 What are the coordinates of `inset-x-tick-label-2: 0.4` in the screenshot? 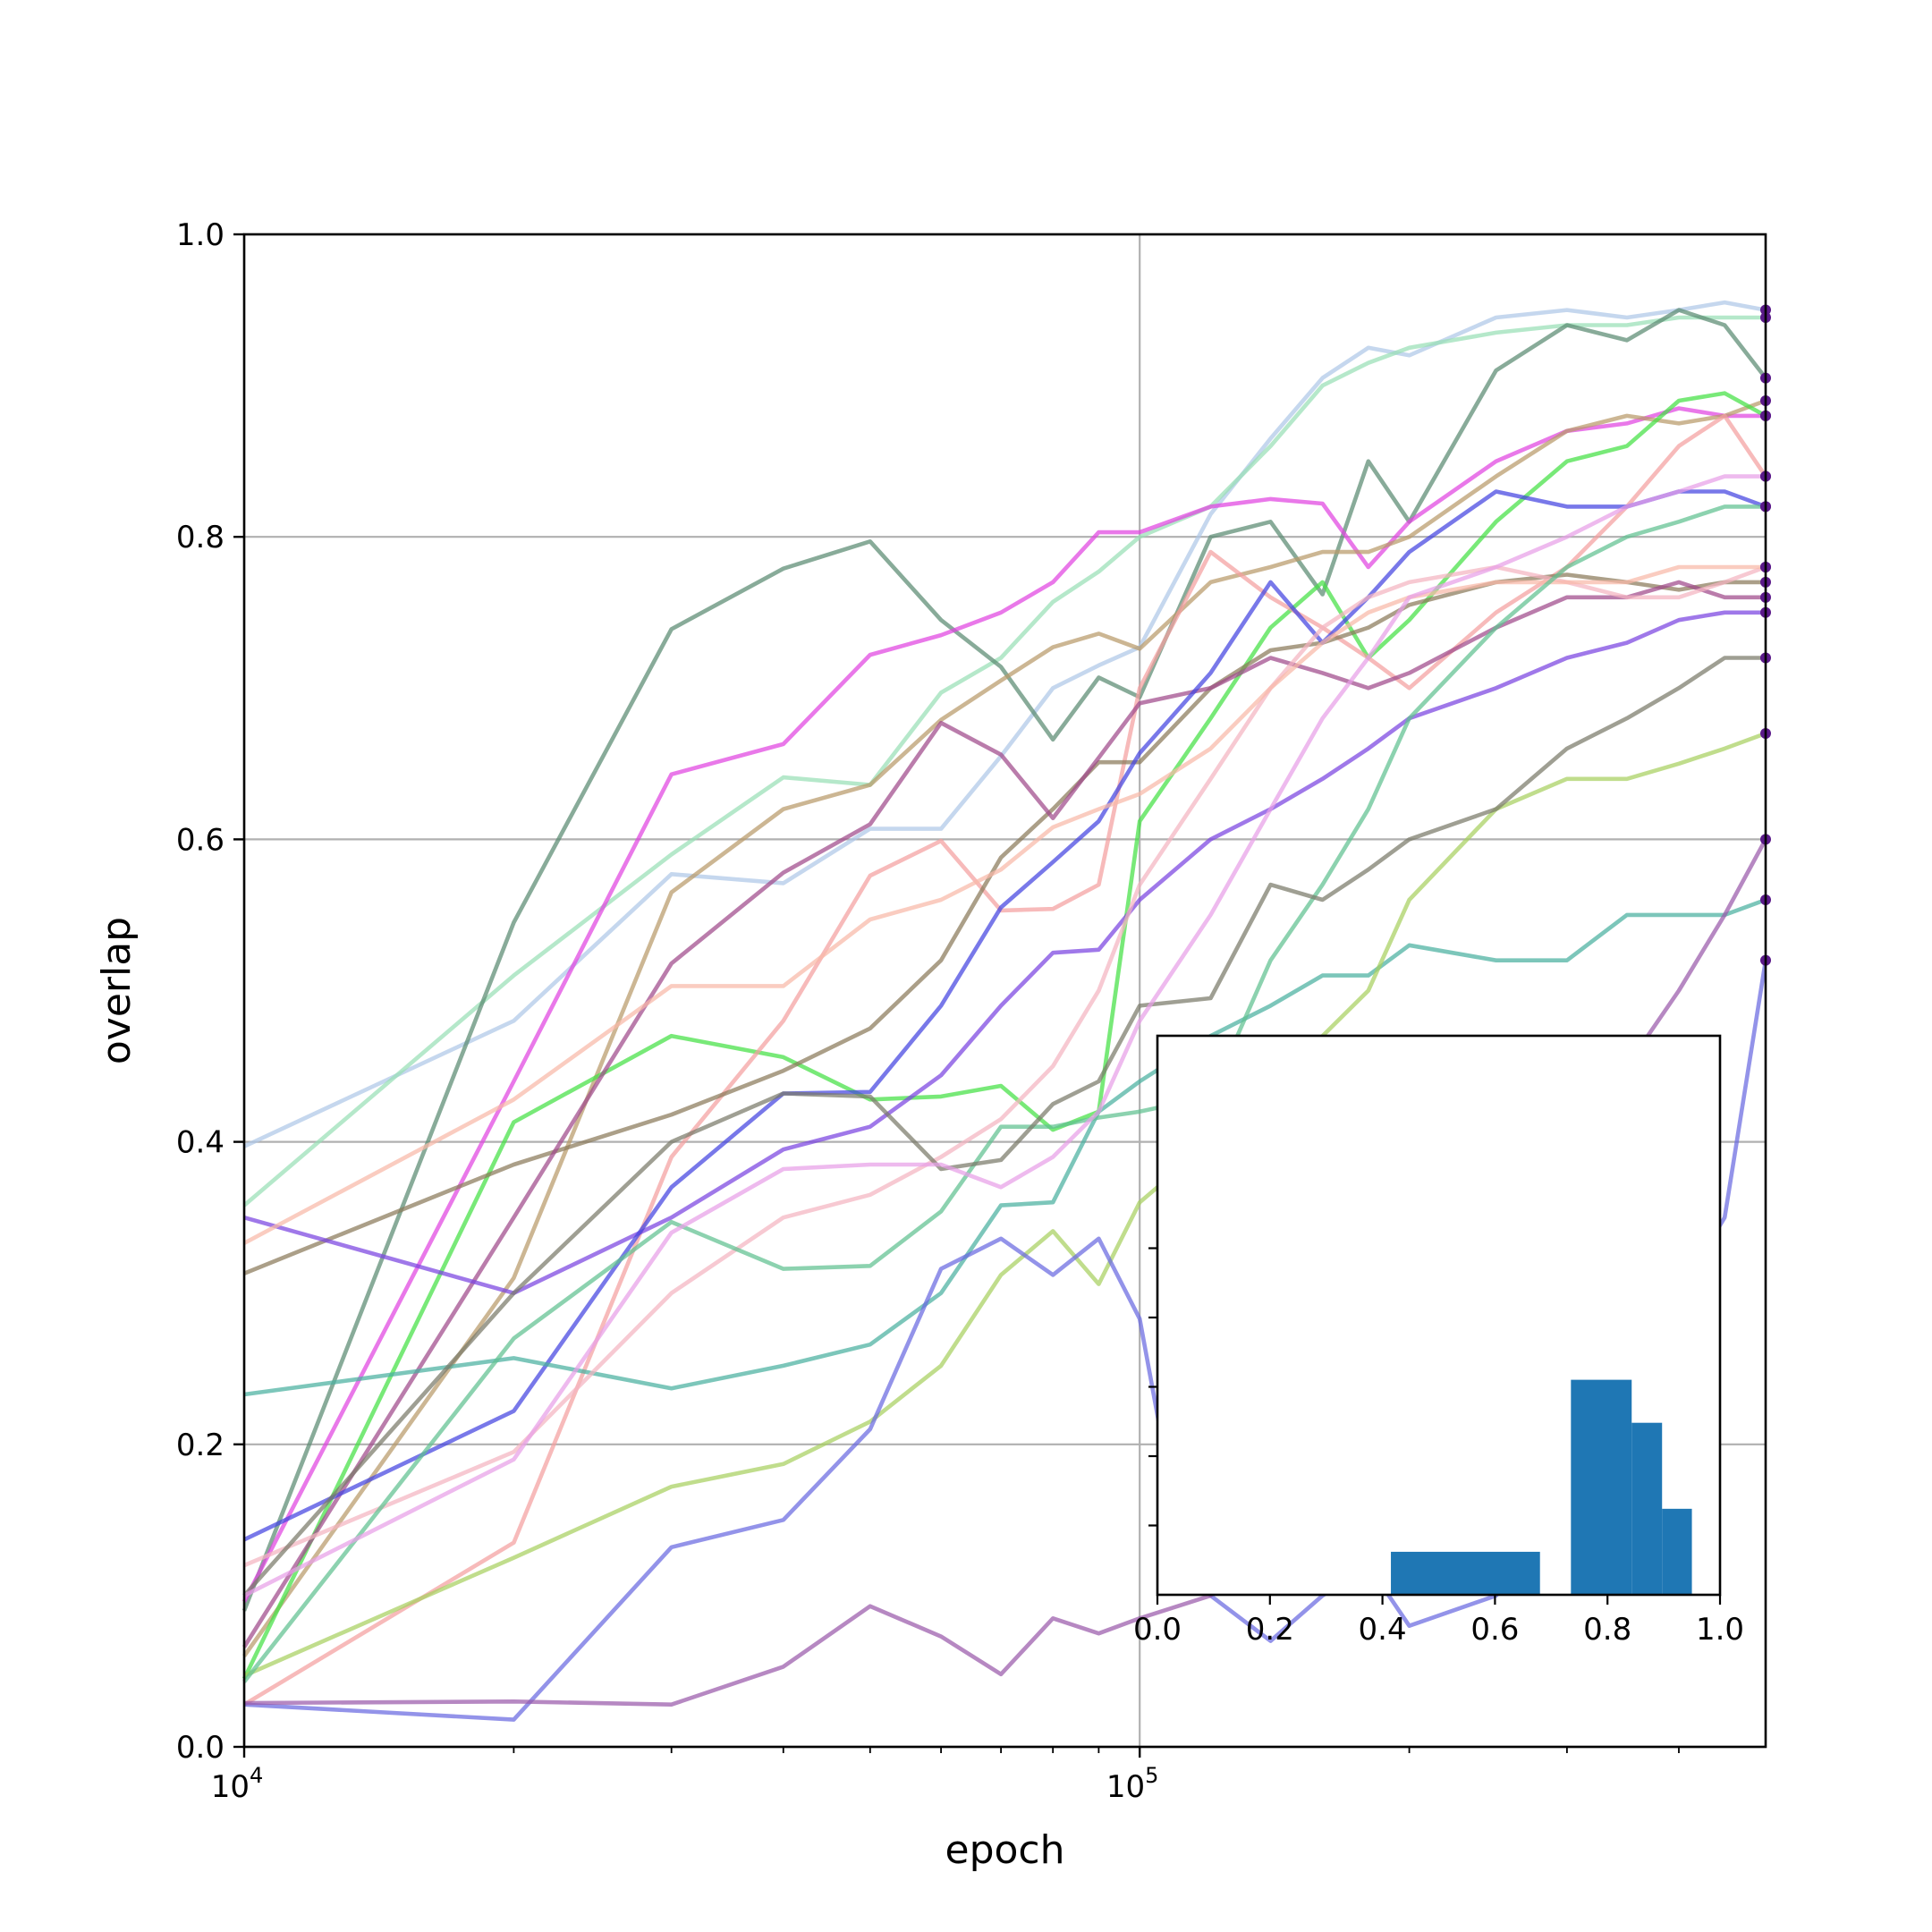 It's located at (1383, 1630).